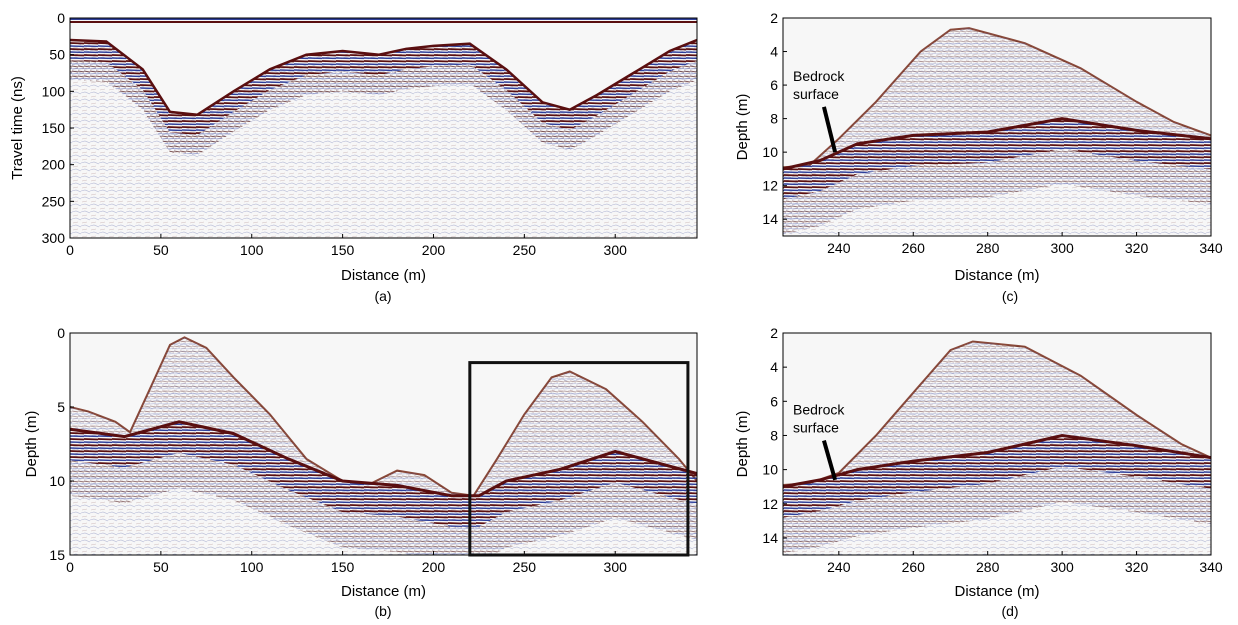 The width and height of the screenshot is (1238, 625). I want to click on panel-label-a: (a), so click(382, 296).